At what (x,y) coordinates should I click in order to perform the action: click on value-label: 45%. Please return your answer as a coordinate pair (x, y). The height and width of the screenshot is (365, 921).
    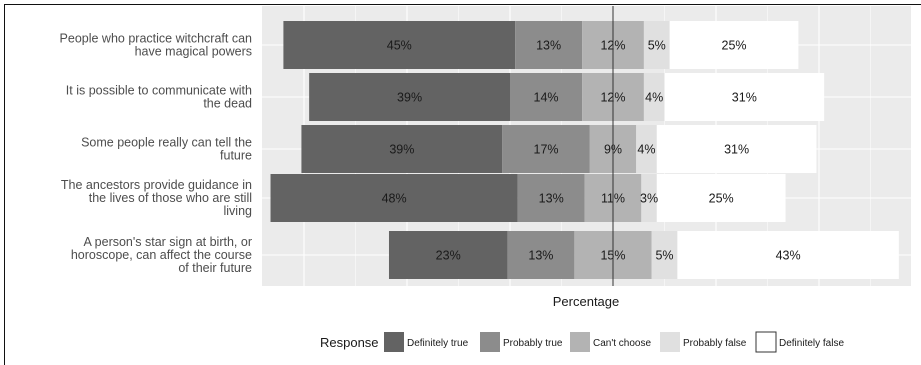
    Looking at the image, I should click on (399, 46).